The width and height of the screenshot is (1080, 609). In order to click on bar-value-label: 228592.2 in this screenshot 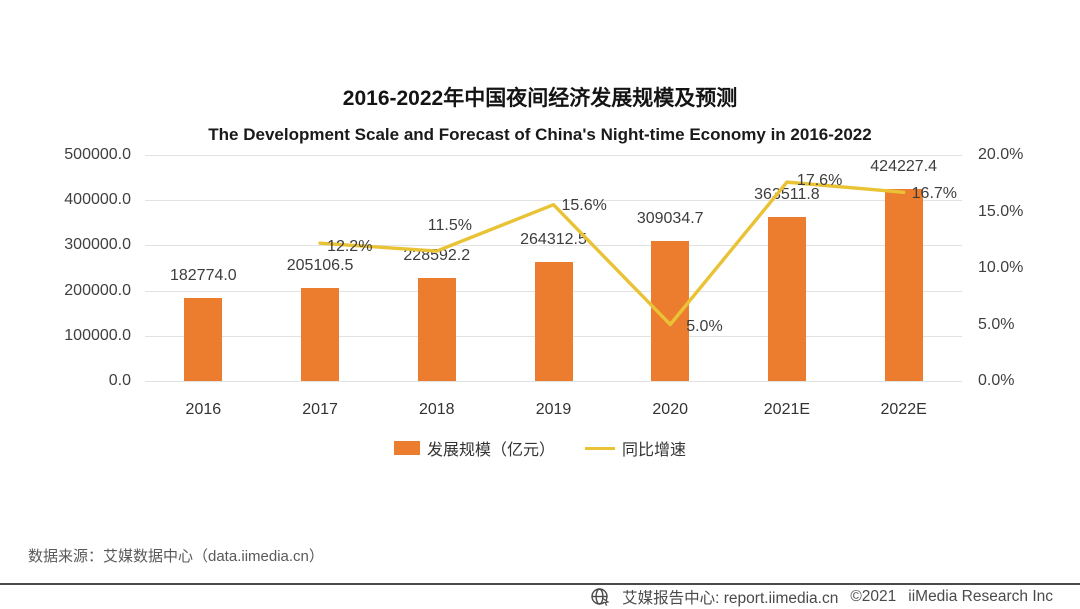, I will do `click(437, 255)`.